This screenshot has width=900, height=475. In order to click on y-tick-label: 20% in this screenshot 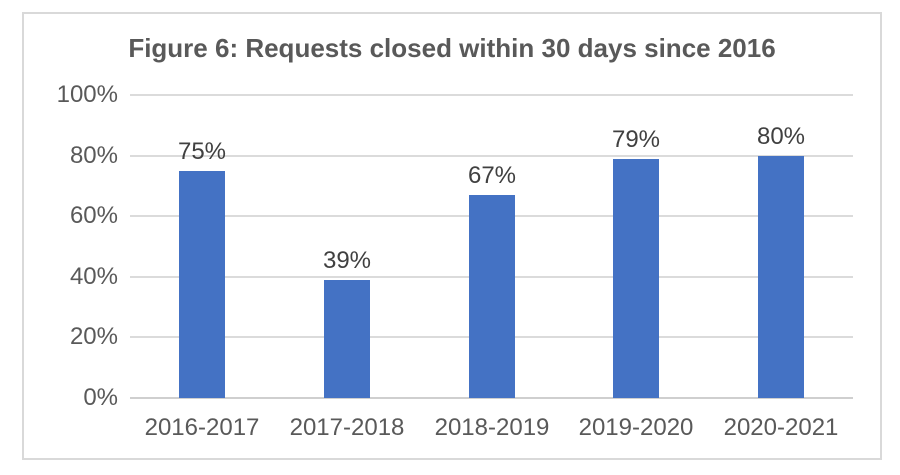, I will do `click(93, 337)`.